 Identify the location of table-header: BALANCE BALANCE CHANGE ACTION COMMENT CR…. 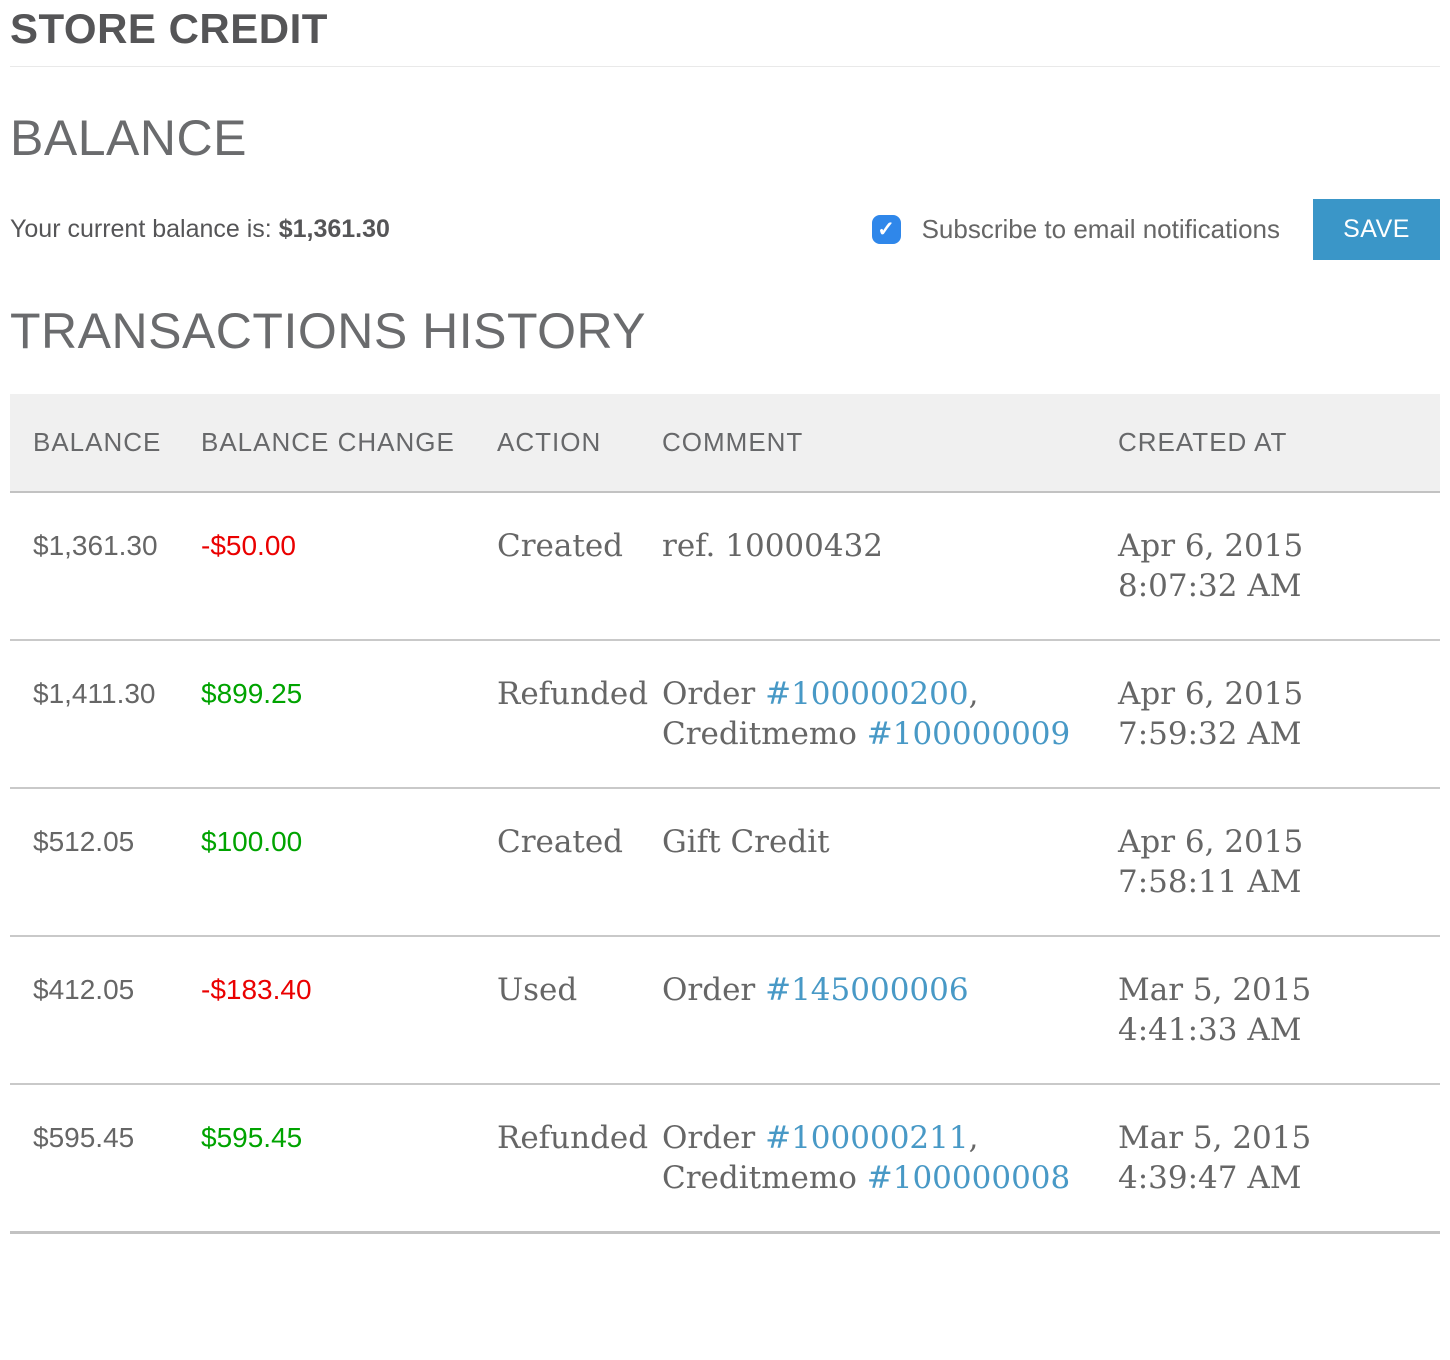
(725, 443).